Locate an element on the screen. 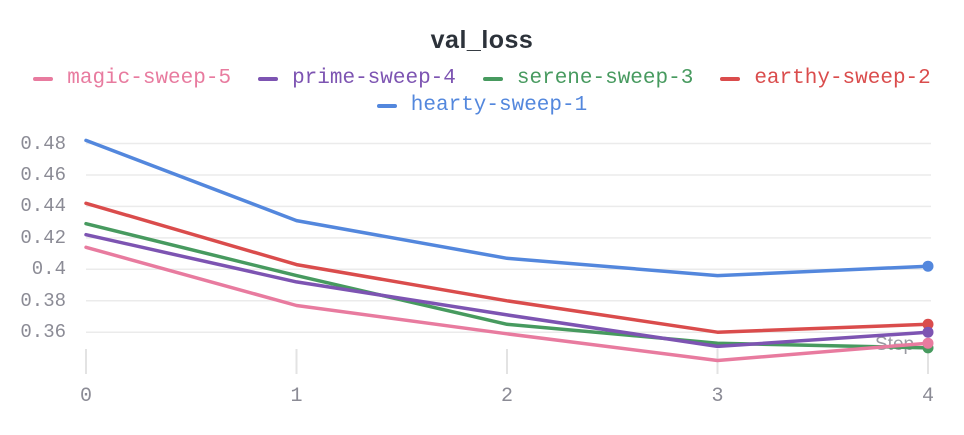  y-tick-label-0.46: 0.46 is located at coordinates (43, 174).